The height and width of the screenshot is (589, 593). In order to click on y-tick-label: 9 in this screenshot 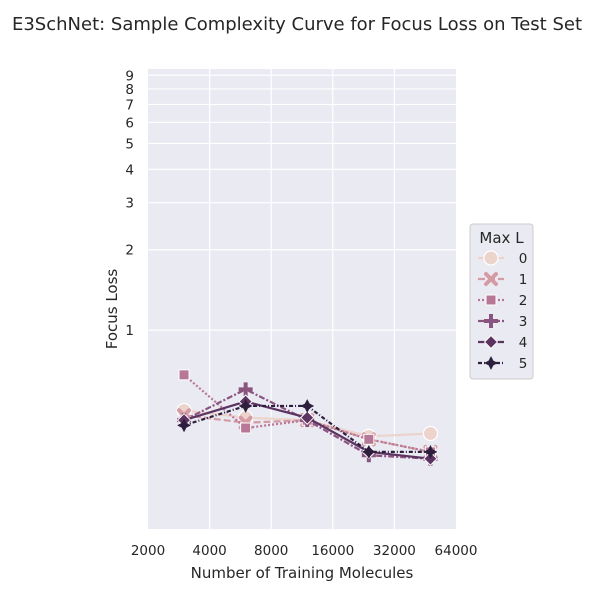, I will do `click(129, 76)`.